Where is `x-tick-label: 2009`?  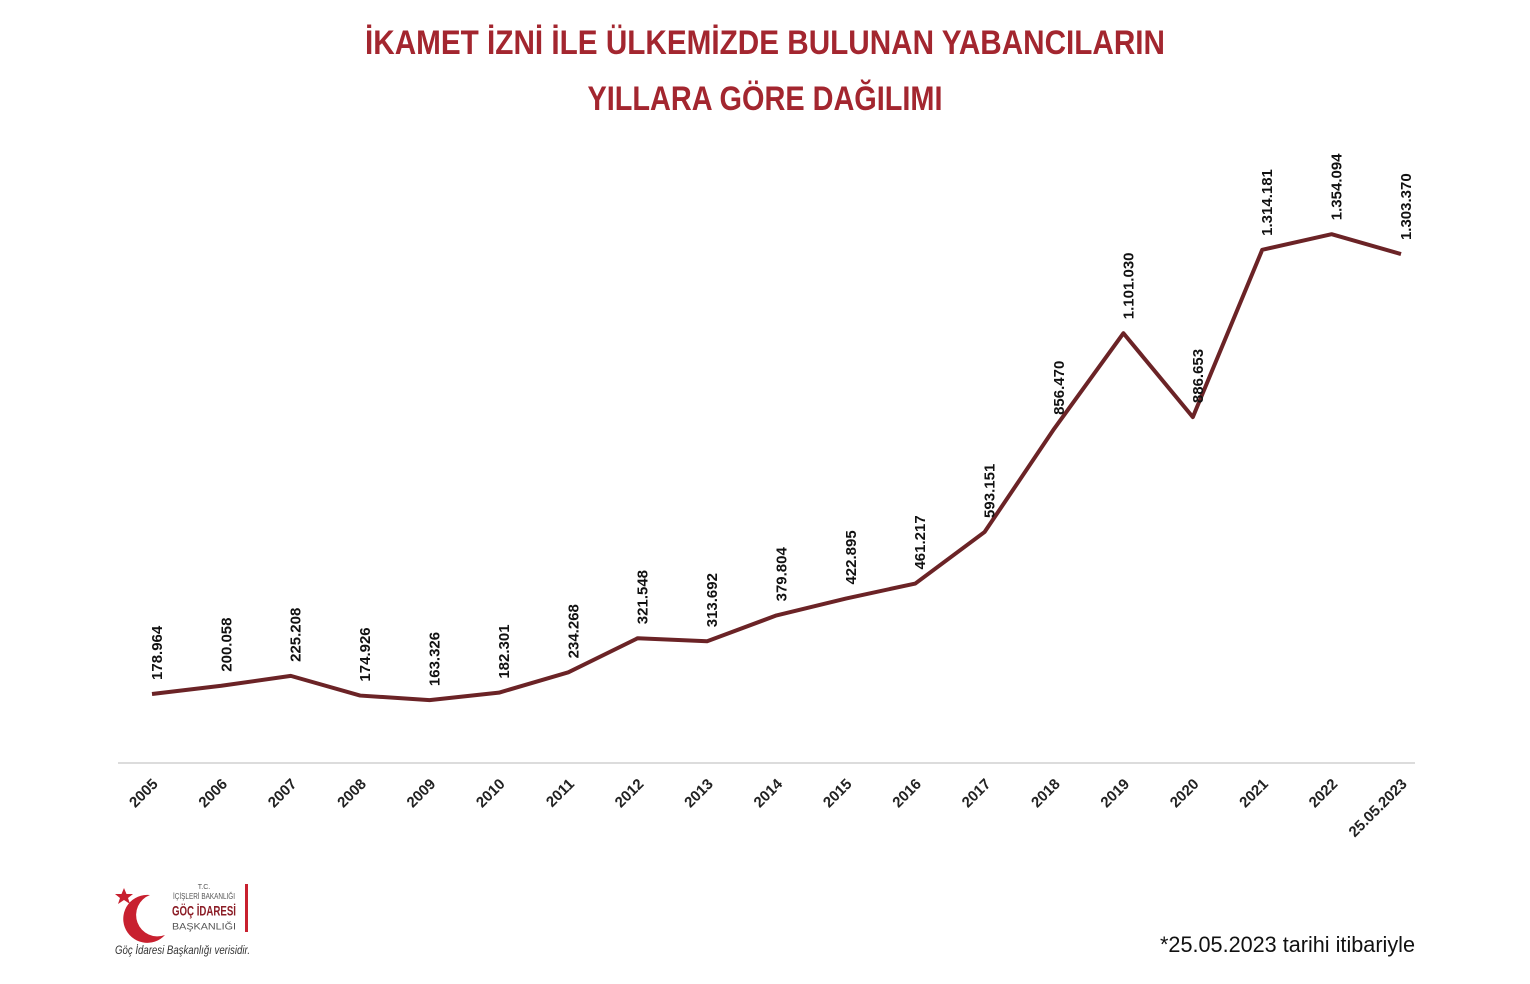 x-tick-label: 2009 is located at coordinates (422, 794).